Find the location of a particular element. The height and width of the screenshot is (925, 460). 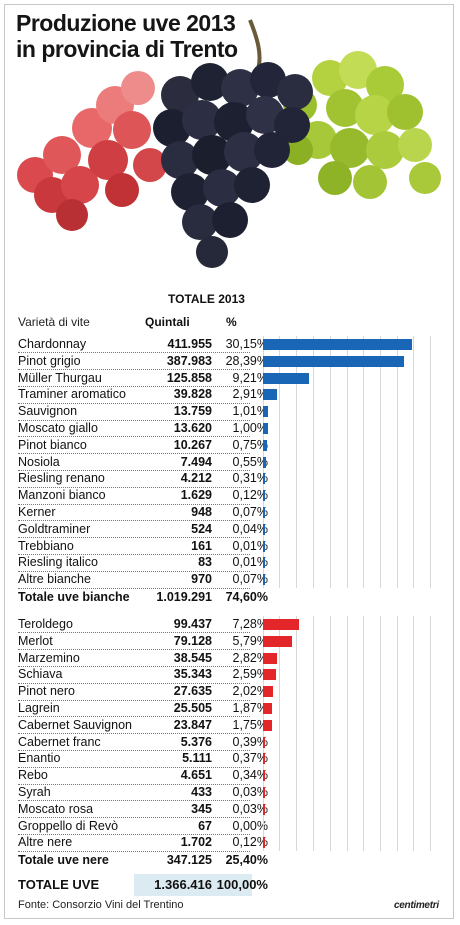

quintali-value: 125.858 is located at coordinates (189, 377).